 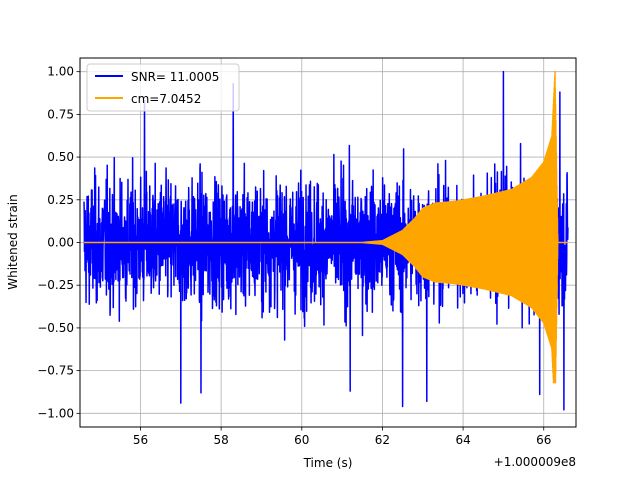 I want to click on y-tick-label: 0.25, so click(x=60, y=200).